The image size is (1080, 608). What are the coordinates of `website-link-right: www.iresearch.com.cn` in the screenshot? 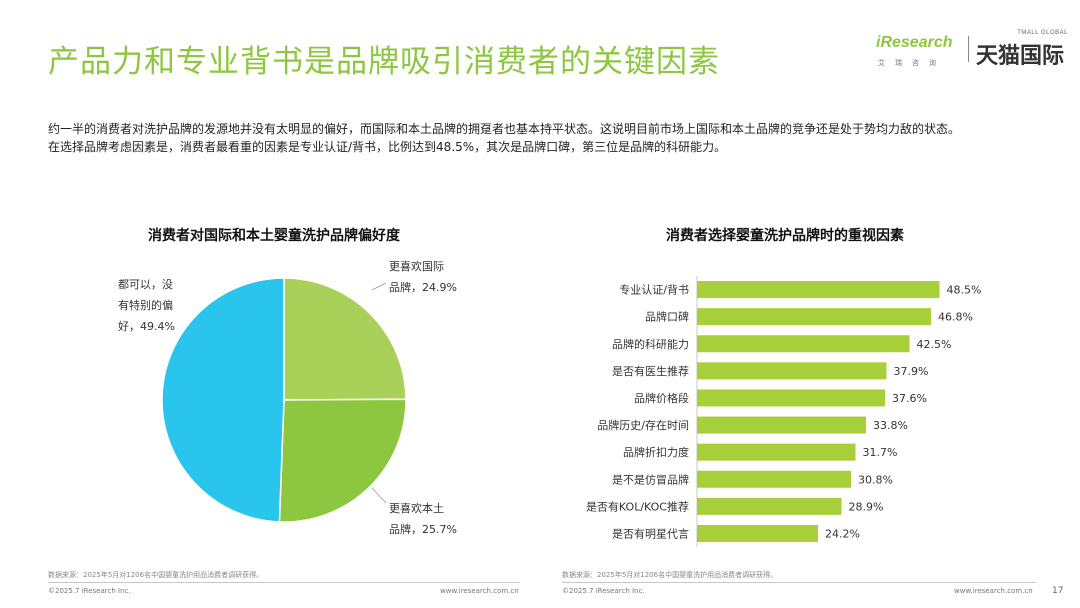 It's located at (993, 591).